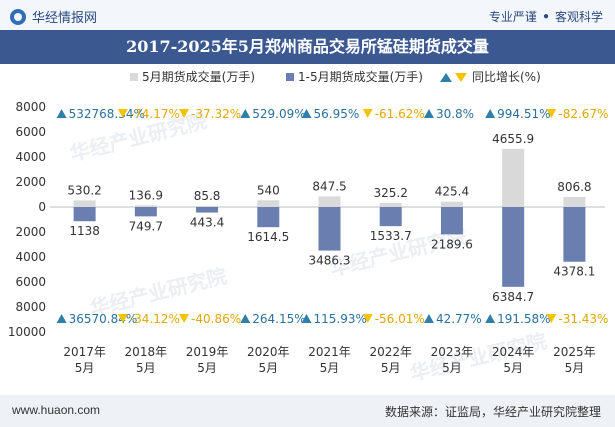 The height and width of the screenshot is (427, 615). What do you see at coordinates (578, 17) in the screenshot?
I see `tag-objective: 客观科学` at bounding box center [578, 17].